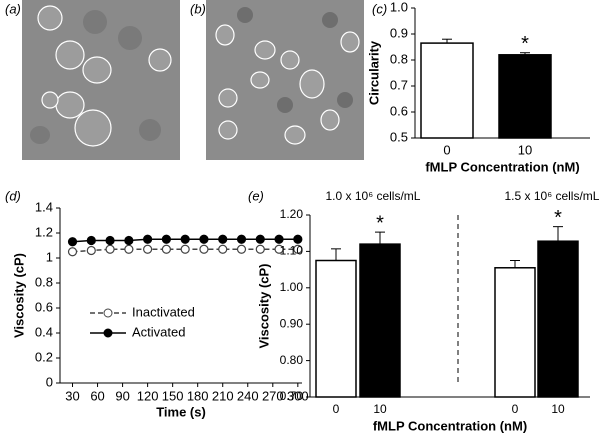 The width and height of the screenshot is (600, 437). What do you see at coordinates (158, 331) in the screenshot?
I see `legend-label: Activated` at bounding box center [158, 331].